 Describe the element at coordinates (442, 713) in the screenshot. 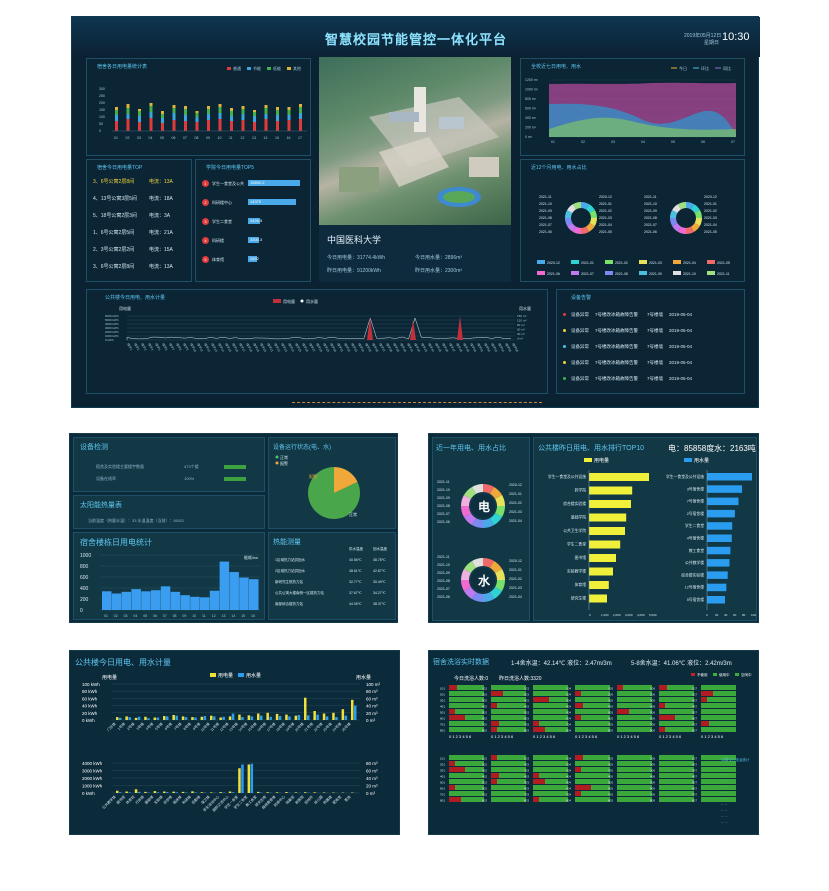

I see `row-label: 501` at that location.